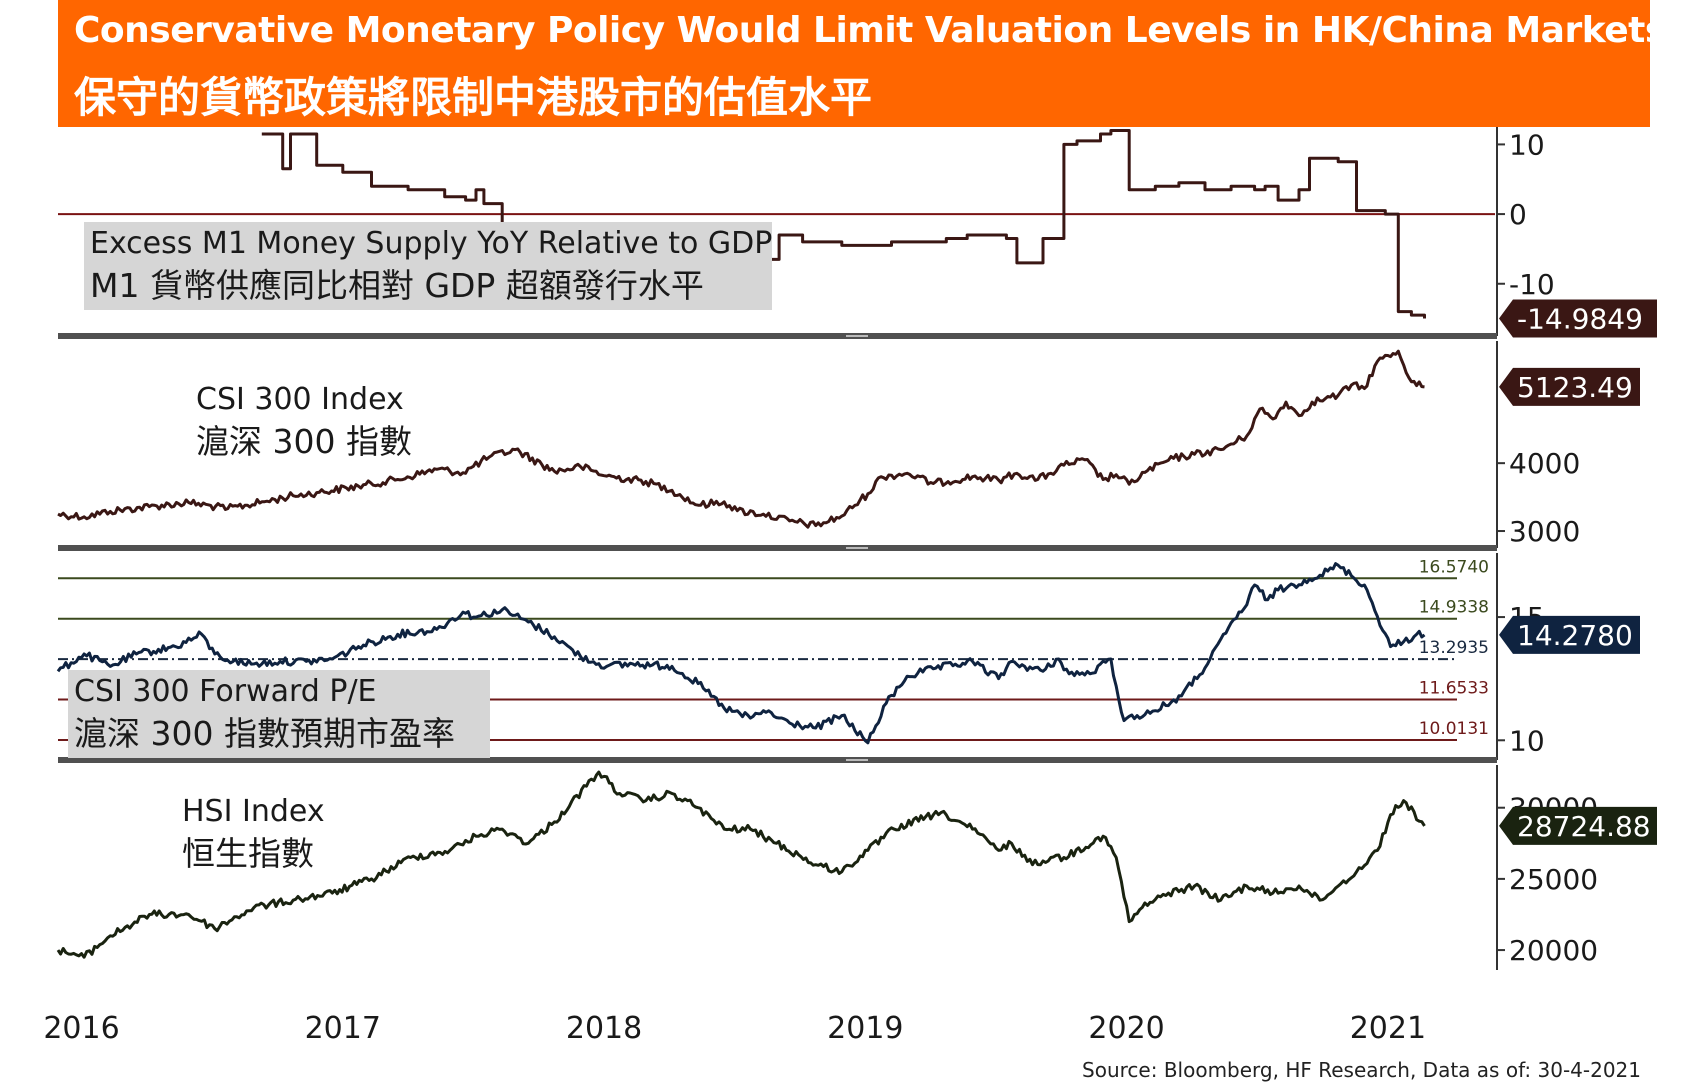 This screenshot has height=1082, width=1701. What do you see at coordinates (1454, 608) in the screenshot?
I see `csi300-pe-reference-label: 14.9338` at bounding box center [1454, 608].